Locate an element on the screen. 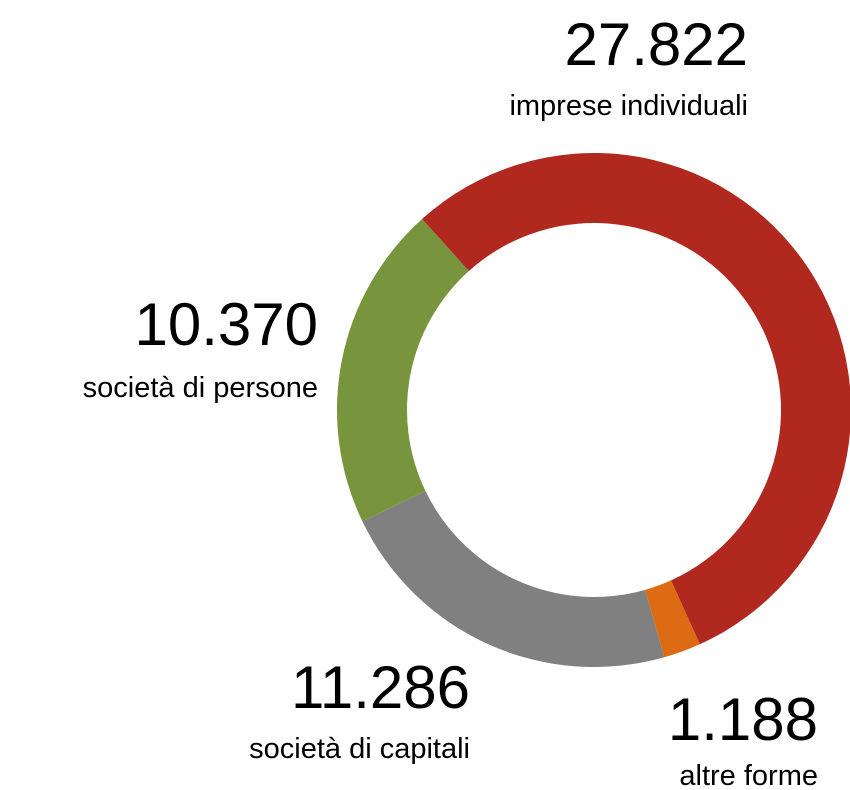 This screenshot has height=790, width=850. category-label: società di capitali is located at coordinates (359, 749).